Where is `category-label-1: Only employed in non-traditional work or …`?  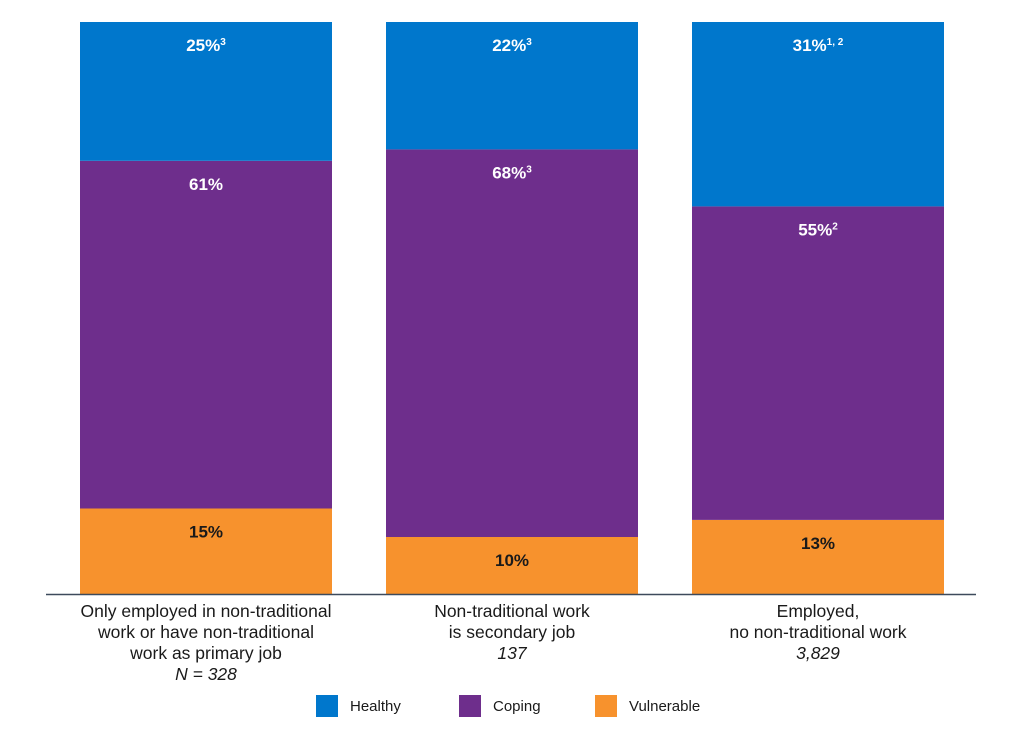 category-label-1: Only employed in non-traditional work or … is located at coordinates (206, 643).